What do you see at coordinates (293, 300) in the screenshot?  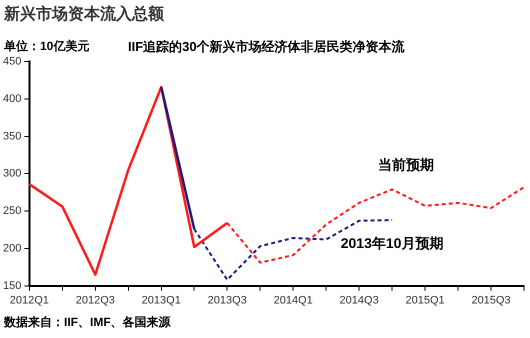 I see `x-tick-label: 2014Q1` at bounding box center [293, 300].